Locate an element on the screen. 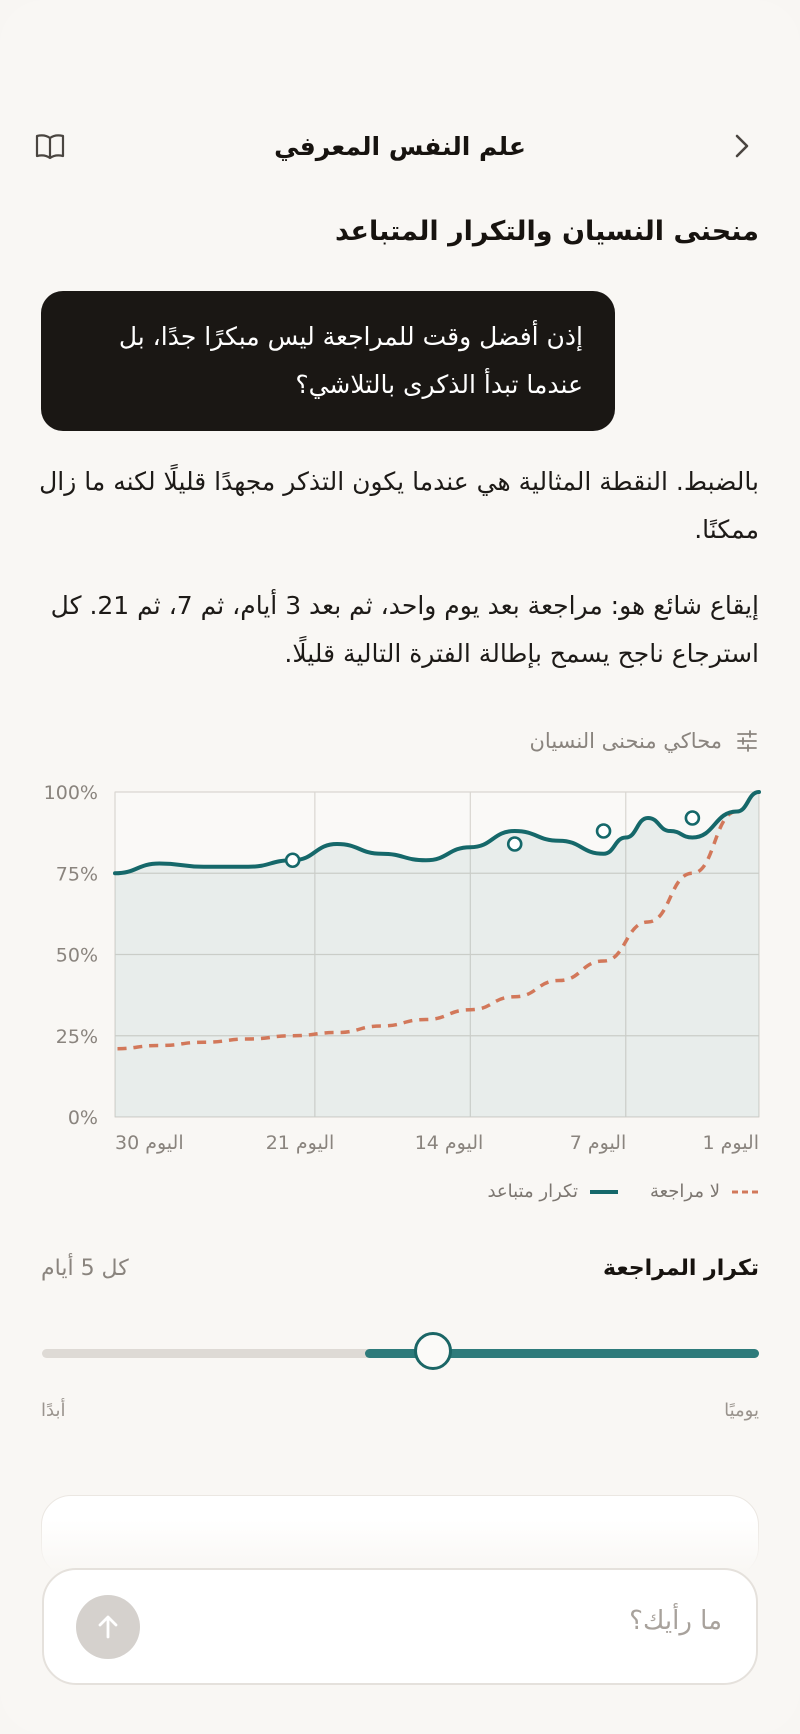  back-button is located at coordinates (742, 146).